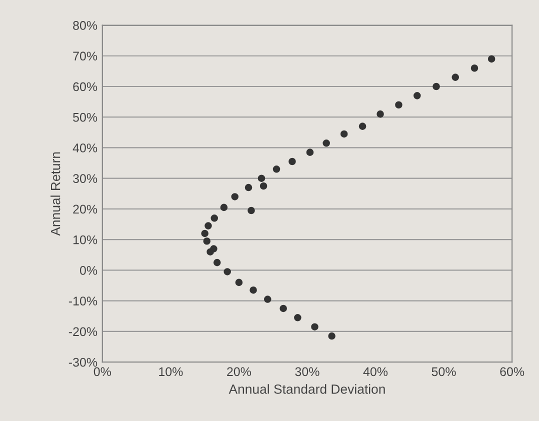  I want to click on x-tick-label: 50%, so click(444, 371).